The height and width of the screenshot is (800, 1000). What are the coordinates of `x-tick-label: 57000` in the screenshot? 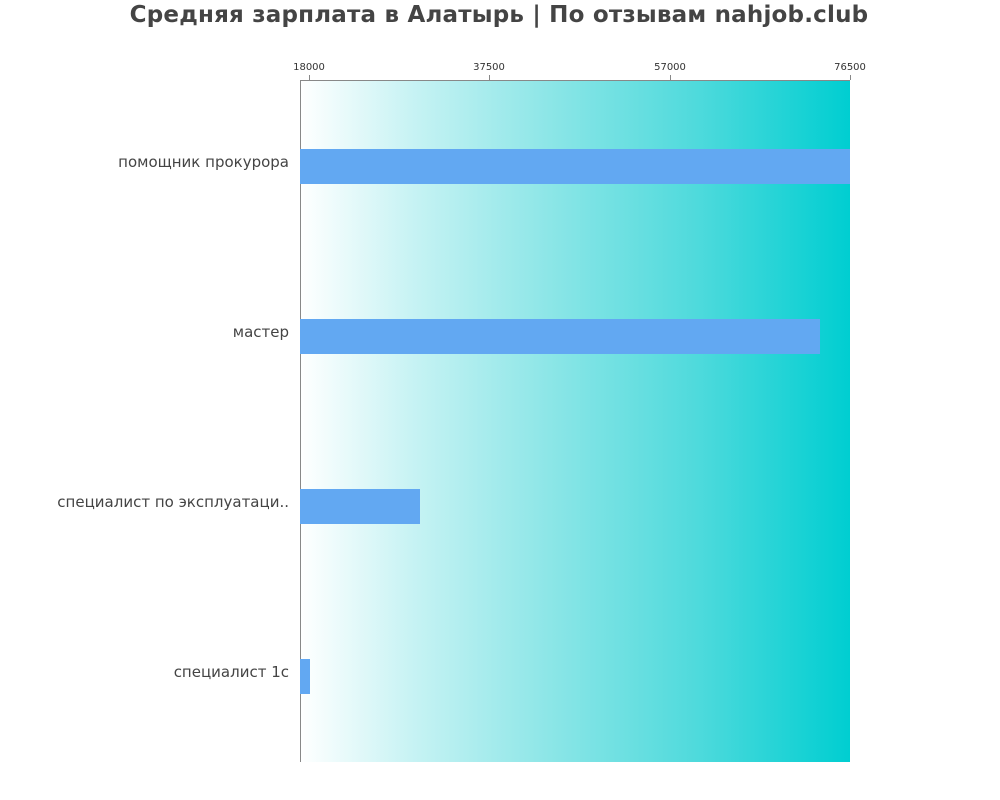 It's located at (670, 67).